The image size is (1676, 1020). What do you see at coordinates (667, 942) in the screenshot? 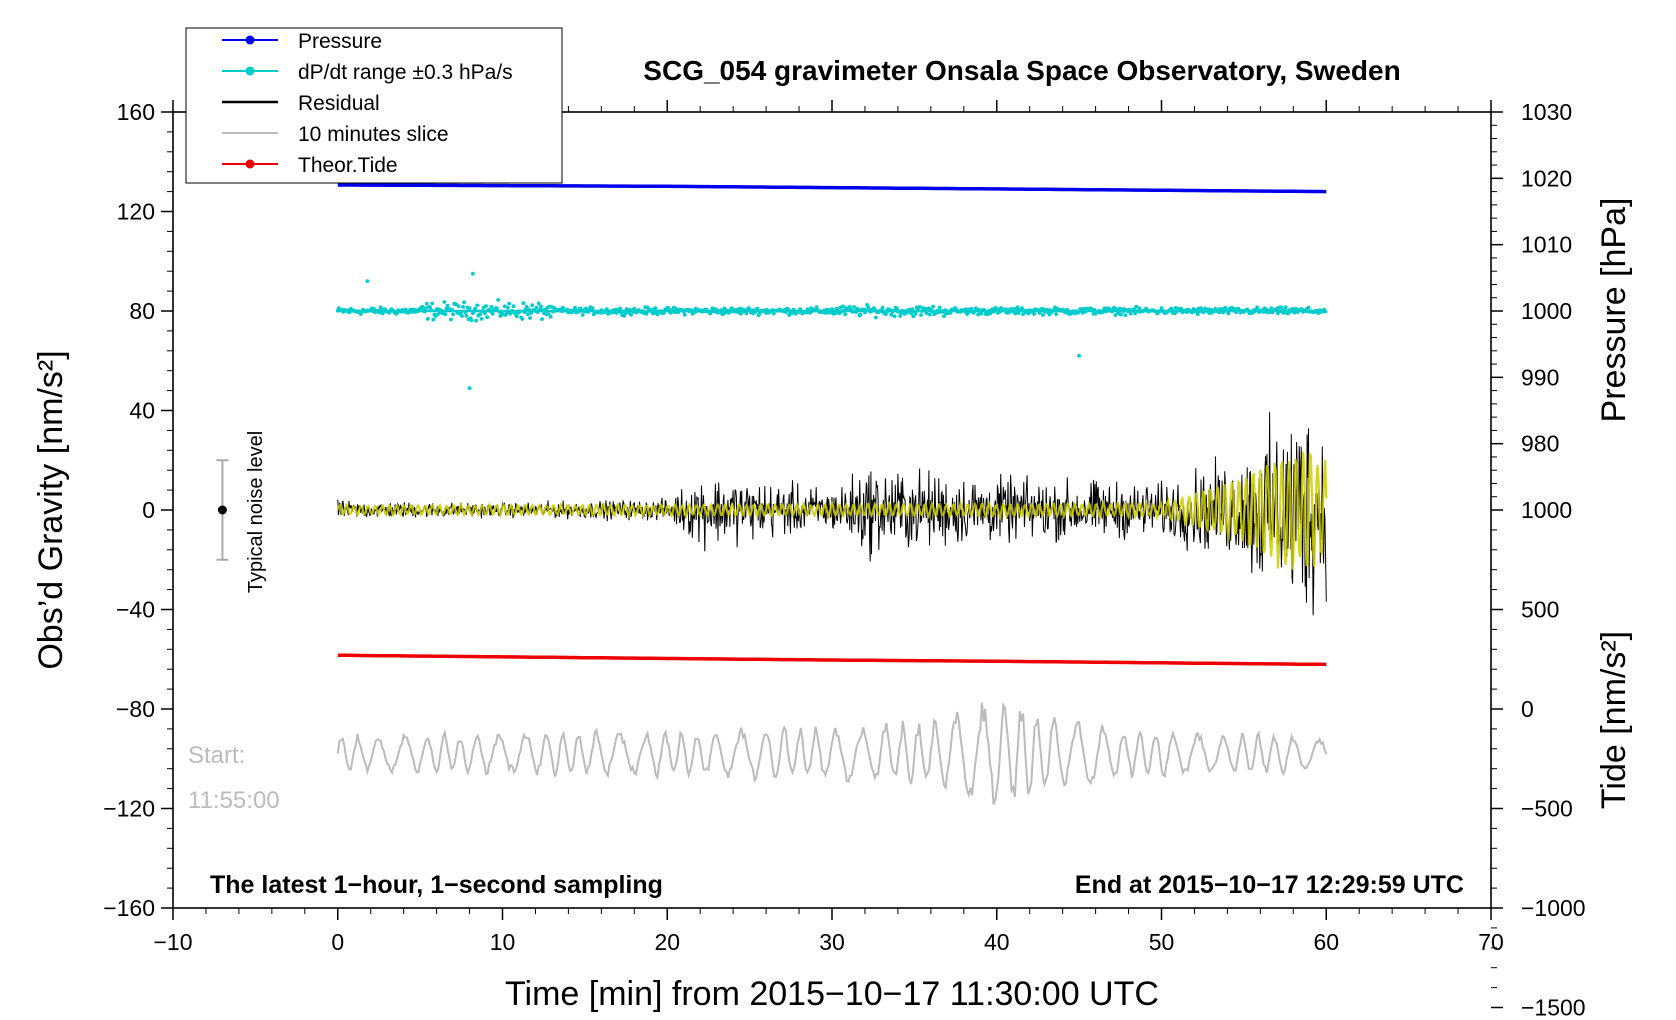
I see `x-tick-label: 20` at bounding box center [667, 942].